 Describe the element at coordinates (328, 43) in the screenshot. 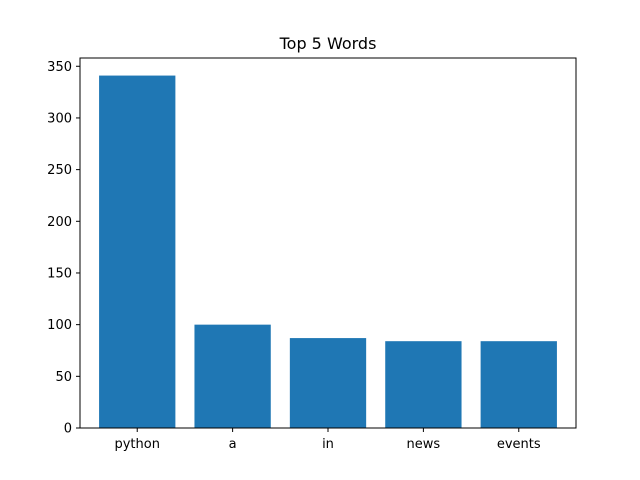

I see `chart-title: Top 5 Words` at that location.